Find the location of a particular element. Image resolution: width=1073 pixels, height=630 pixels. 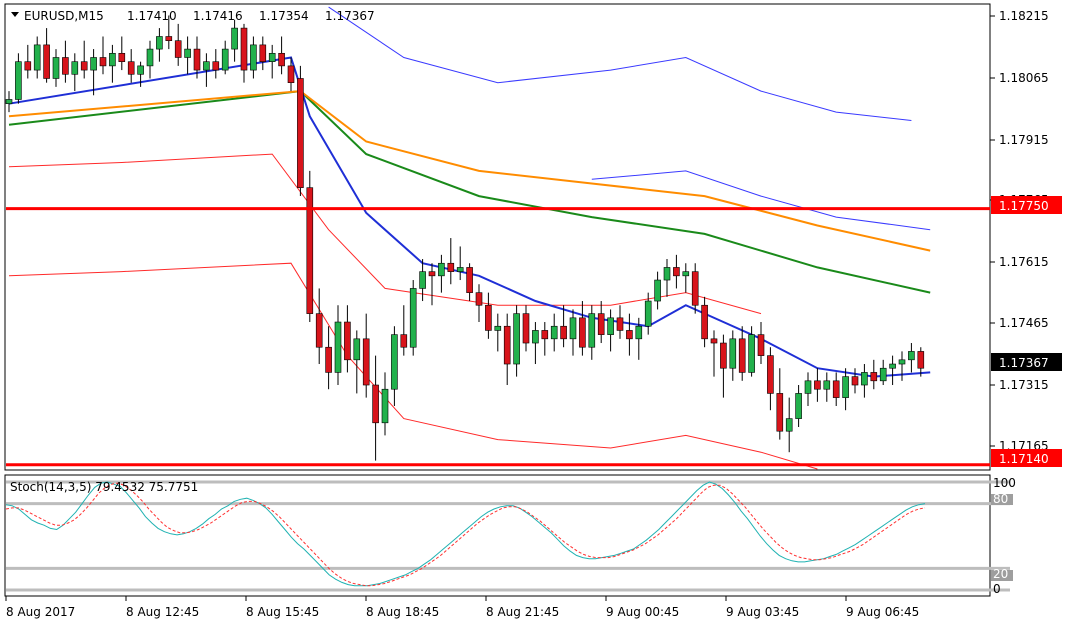

price-tick: 1.17615 is located at coordinates (1019, 262).